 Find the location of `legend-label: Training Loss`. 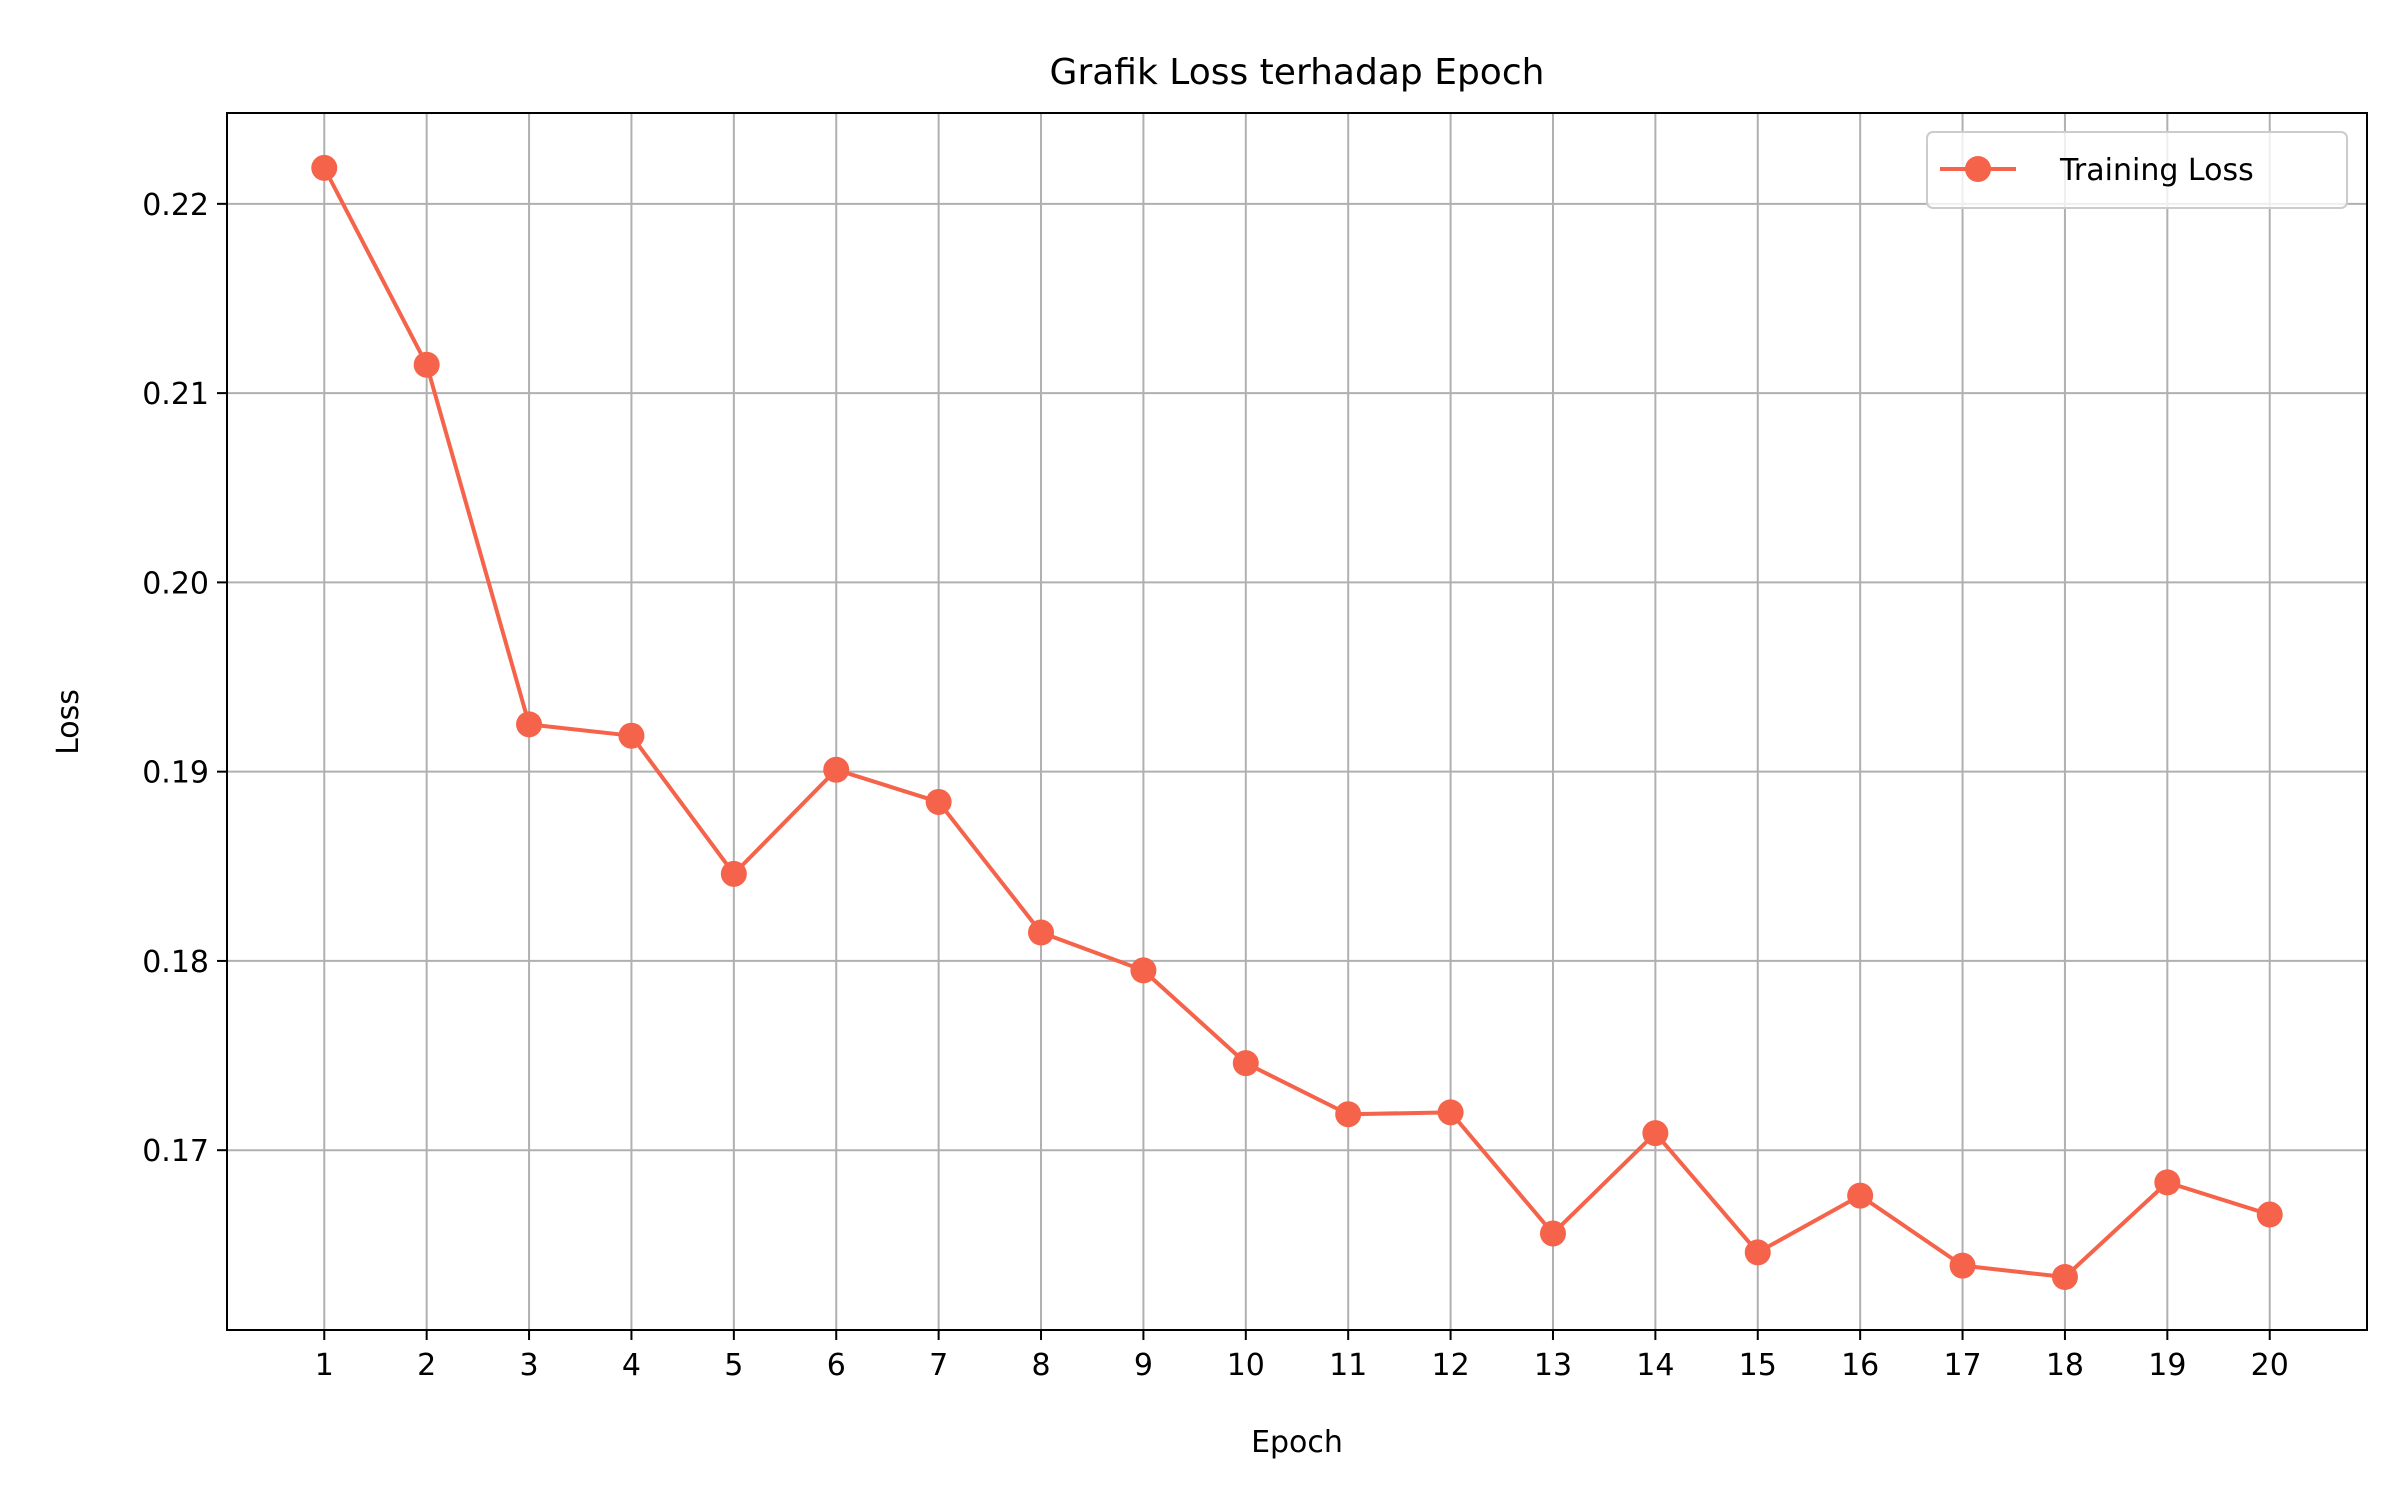

legend-label: Training Loss is located at coordinates (2156, 170).